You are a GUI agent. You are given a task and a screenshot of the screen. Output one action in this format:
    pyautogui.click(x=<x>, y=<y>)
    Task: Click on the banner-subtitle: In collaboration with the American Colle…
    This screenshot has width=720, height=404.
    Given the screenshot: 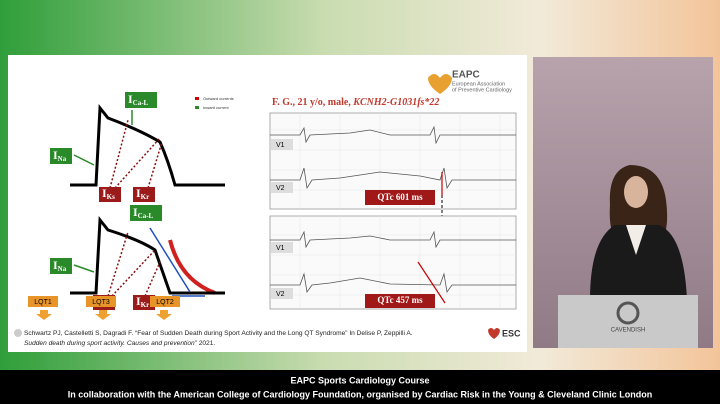 What is the action you would take?
    pyautogui.click(x=360, y=394)
    